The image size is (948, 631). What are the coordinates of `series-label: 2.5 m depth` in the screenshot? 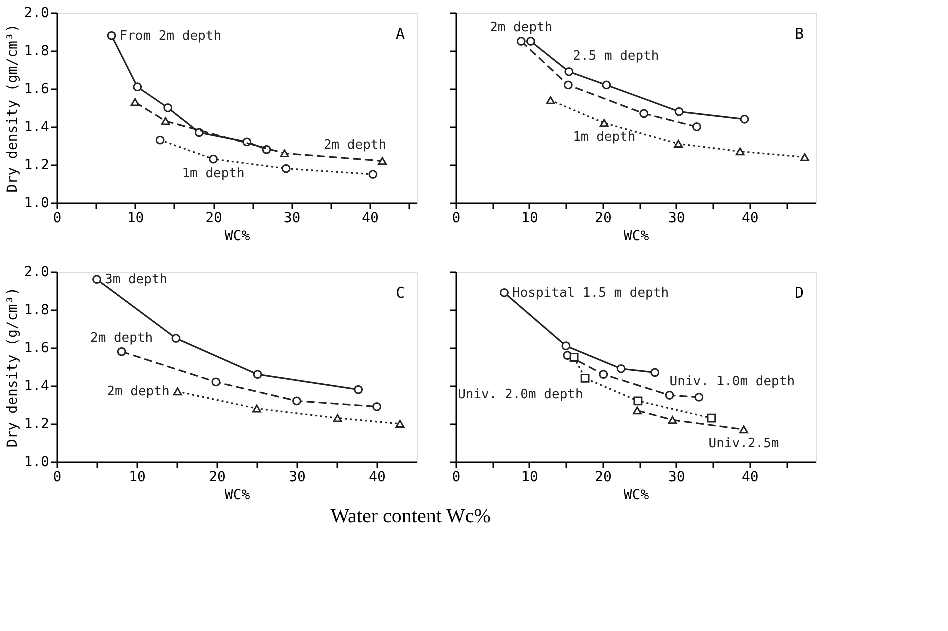 It's located at (616, 56).